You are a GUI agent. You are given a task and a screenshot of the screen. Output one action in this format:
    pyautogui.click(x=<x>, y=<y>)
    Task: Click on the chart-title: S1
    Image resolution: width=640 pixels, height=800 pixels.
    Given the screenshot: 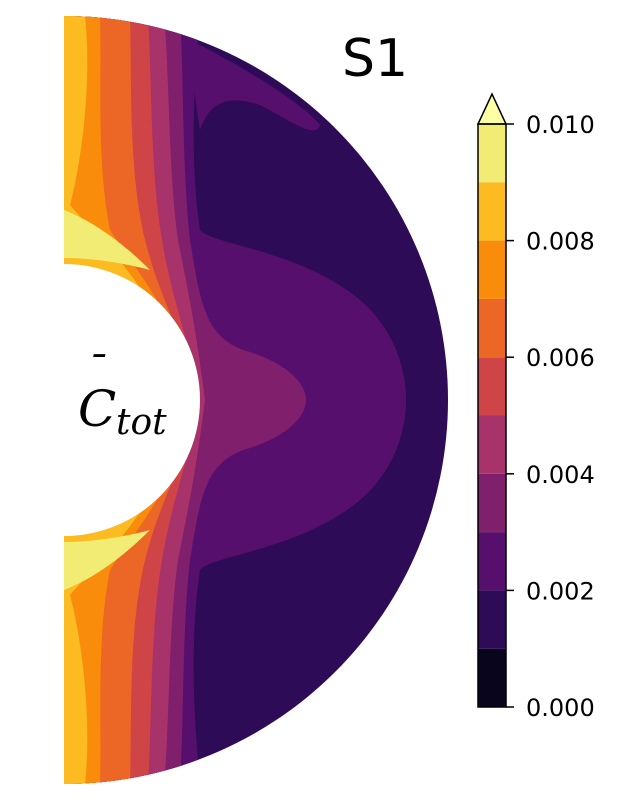 What is the action you would take?
    pyautogui.click(x=375, y=59)
    